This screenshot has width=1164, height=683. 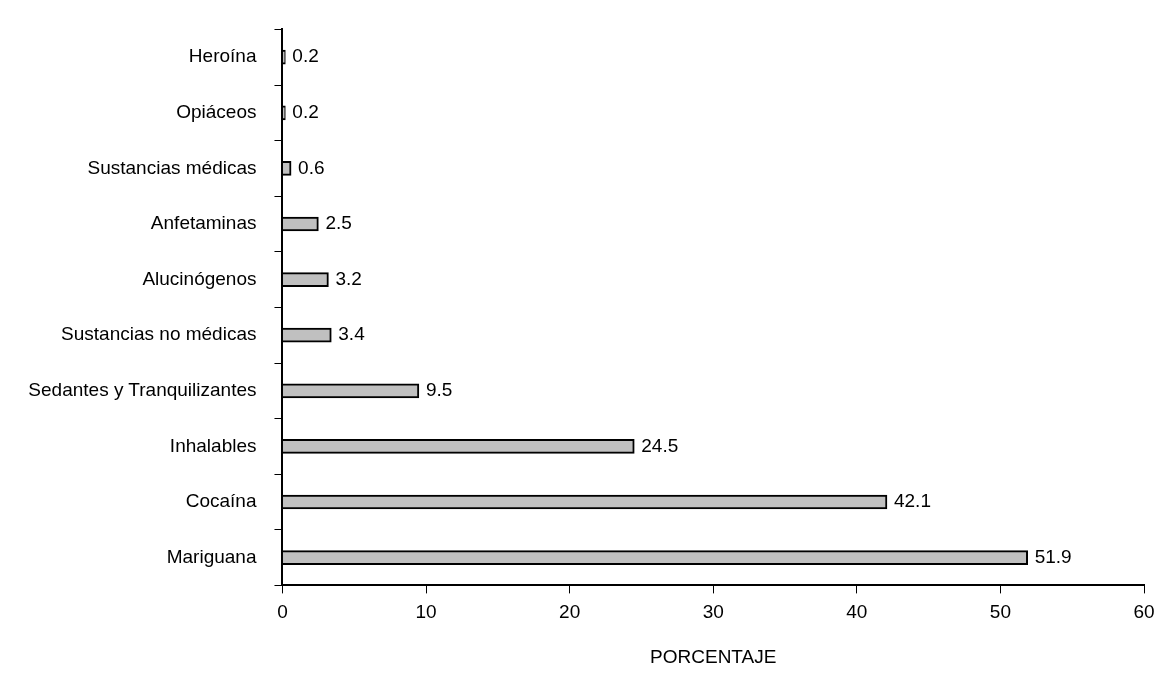 What do you see at coordinates (216, 112) in the screenshot?
I see `y-tick-label: Opiáceos` at bounding box center [216, 112].